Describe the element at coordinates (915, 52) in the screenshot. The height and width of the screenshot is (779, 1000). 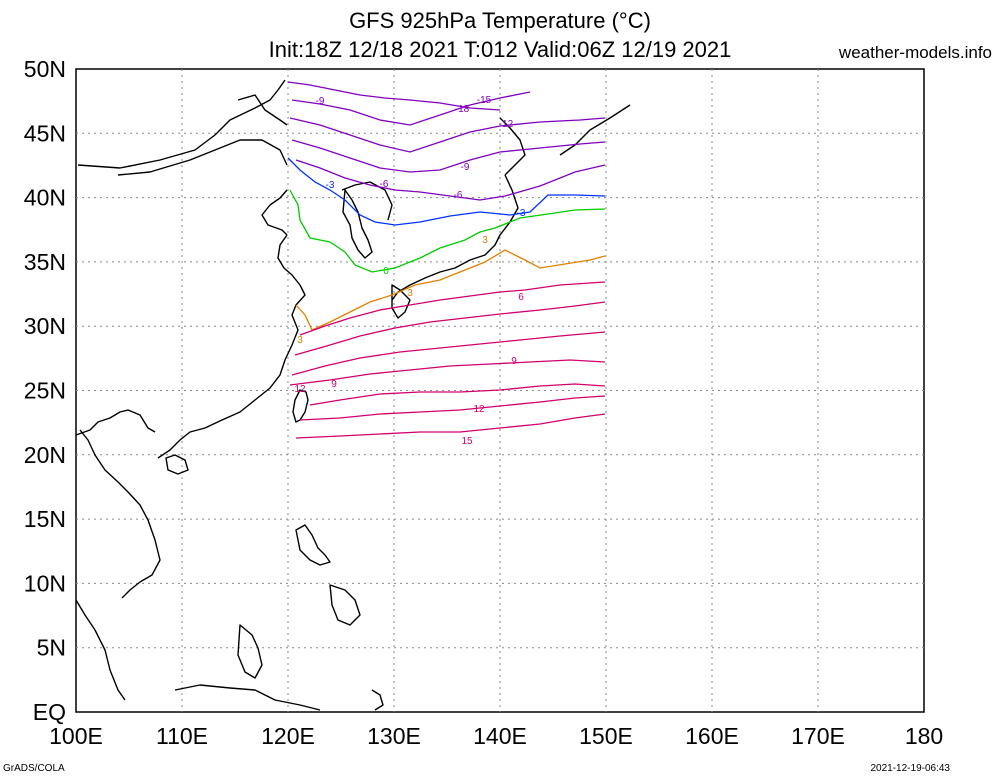
I see `site-credit: weather-models.info` at that location.